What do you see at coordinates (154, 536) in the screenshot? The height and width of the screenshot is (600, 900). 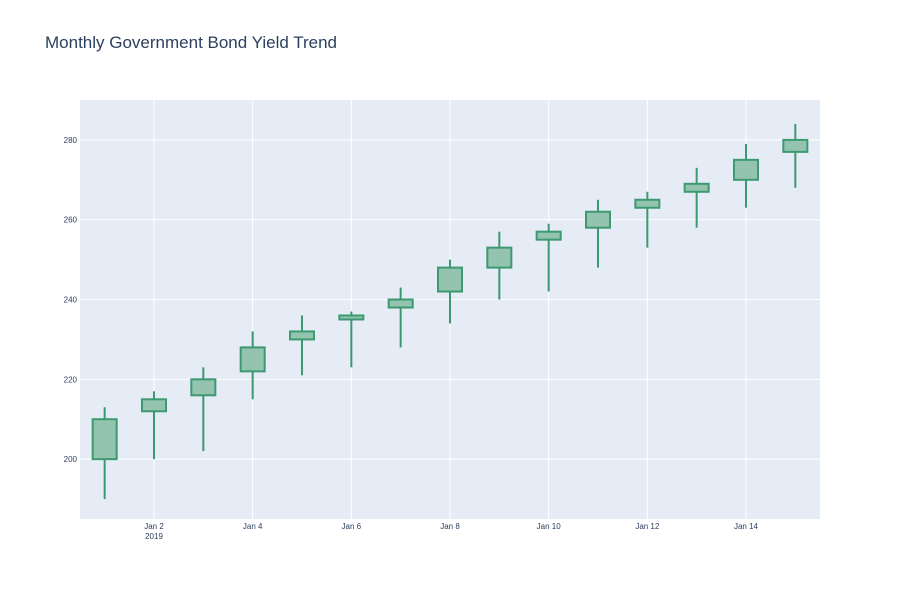 I see `x-tick-sublabel: 2019` at bounding box center [154, 536].